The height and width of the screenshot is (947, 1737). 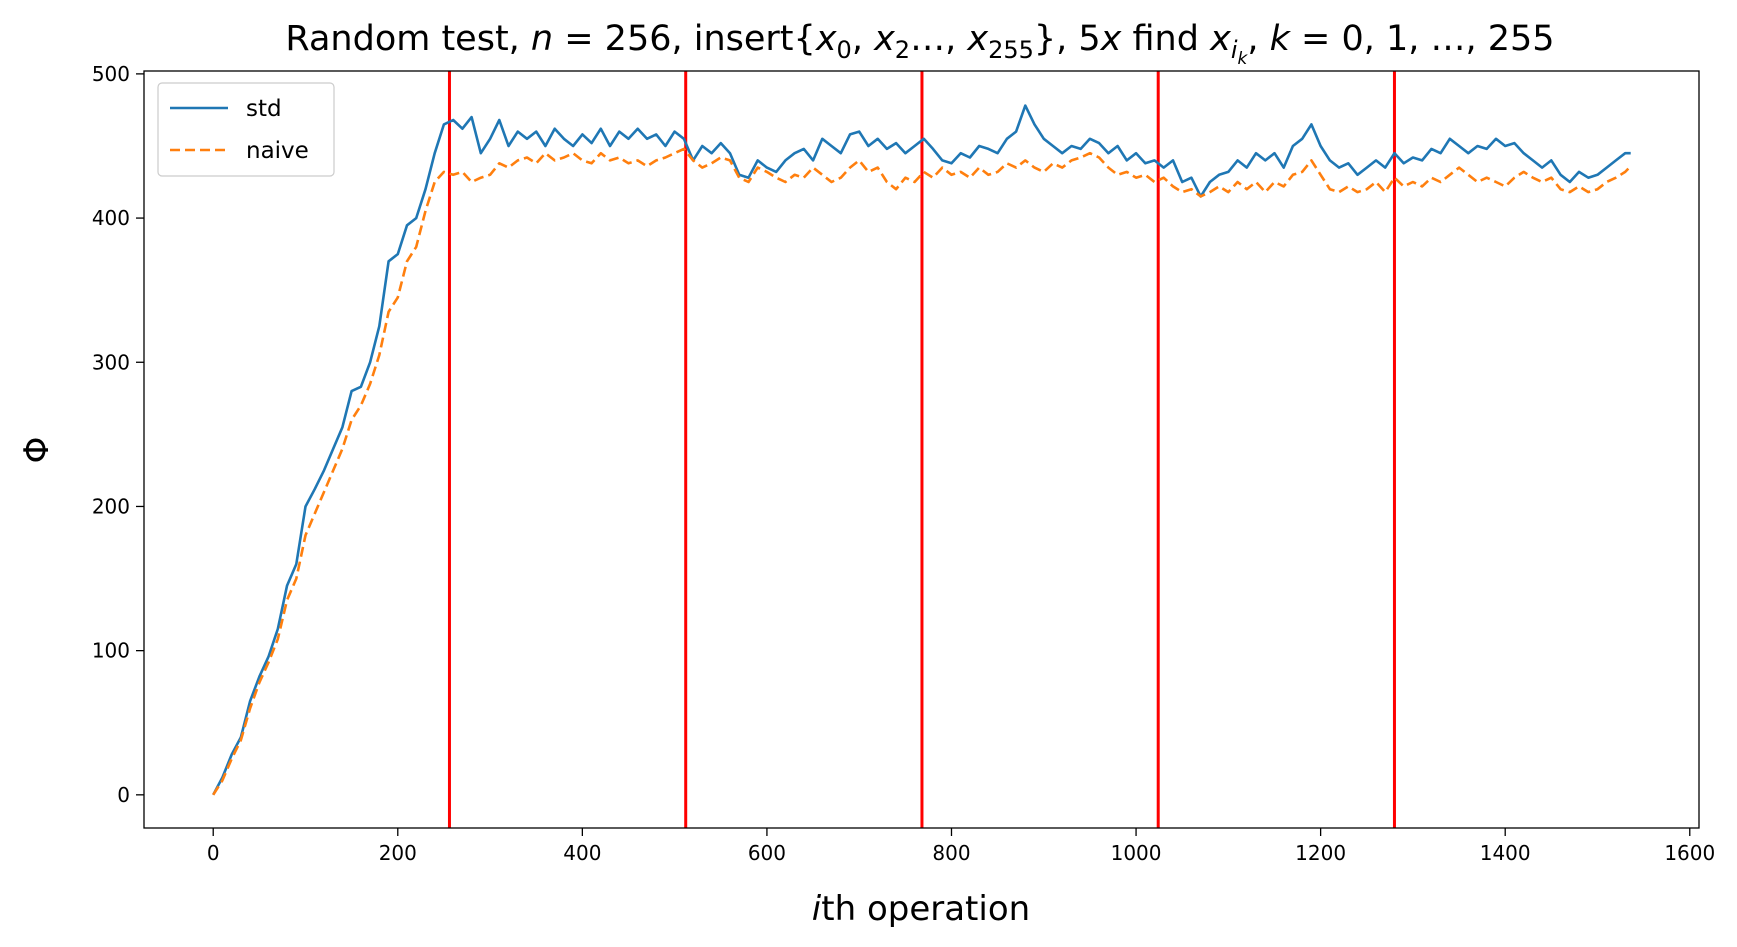 What do you see at coordinates (213, 853) in the screenshot?
I see `x-tick-label-0: 0` at bounding box center [213, 853].